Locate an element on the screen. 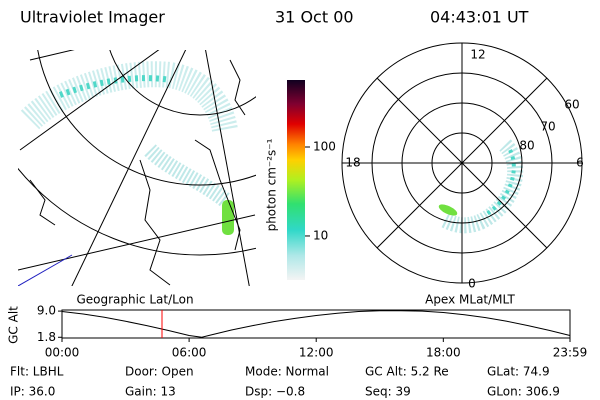  status-field: GLon: 306.9 is located at coordinates (523, 392).